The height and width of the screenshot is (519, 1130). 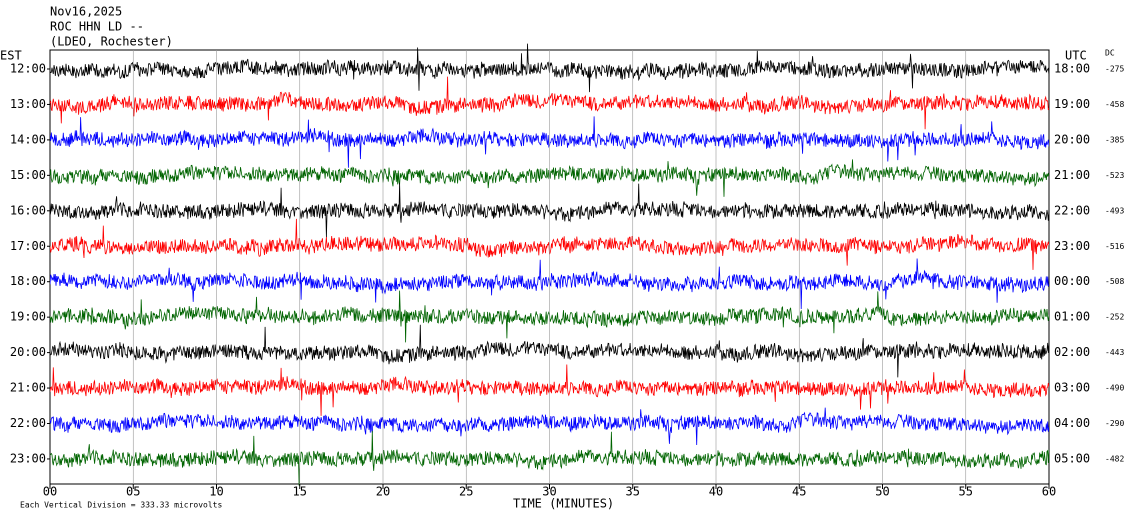 I want to click on utc-label: 19:00, so click(x=1072, y=104).